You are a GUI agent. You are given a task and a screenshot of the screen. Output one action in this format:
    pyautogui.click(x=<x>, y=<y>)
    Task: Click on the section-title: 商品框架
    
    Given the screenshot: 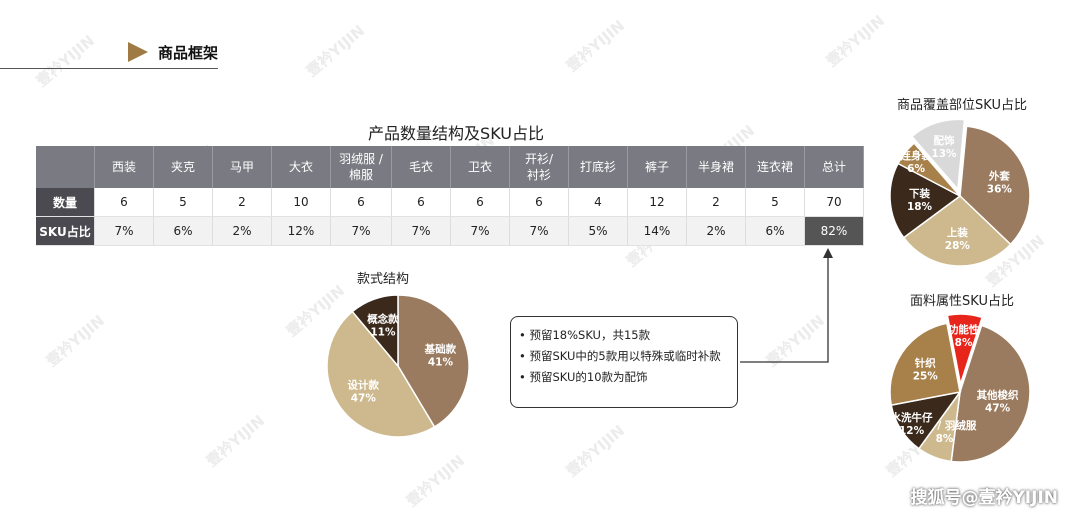 What is the action you would take?
    pyautogui.click(x=188, y=53)
    